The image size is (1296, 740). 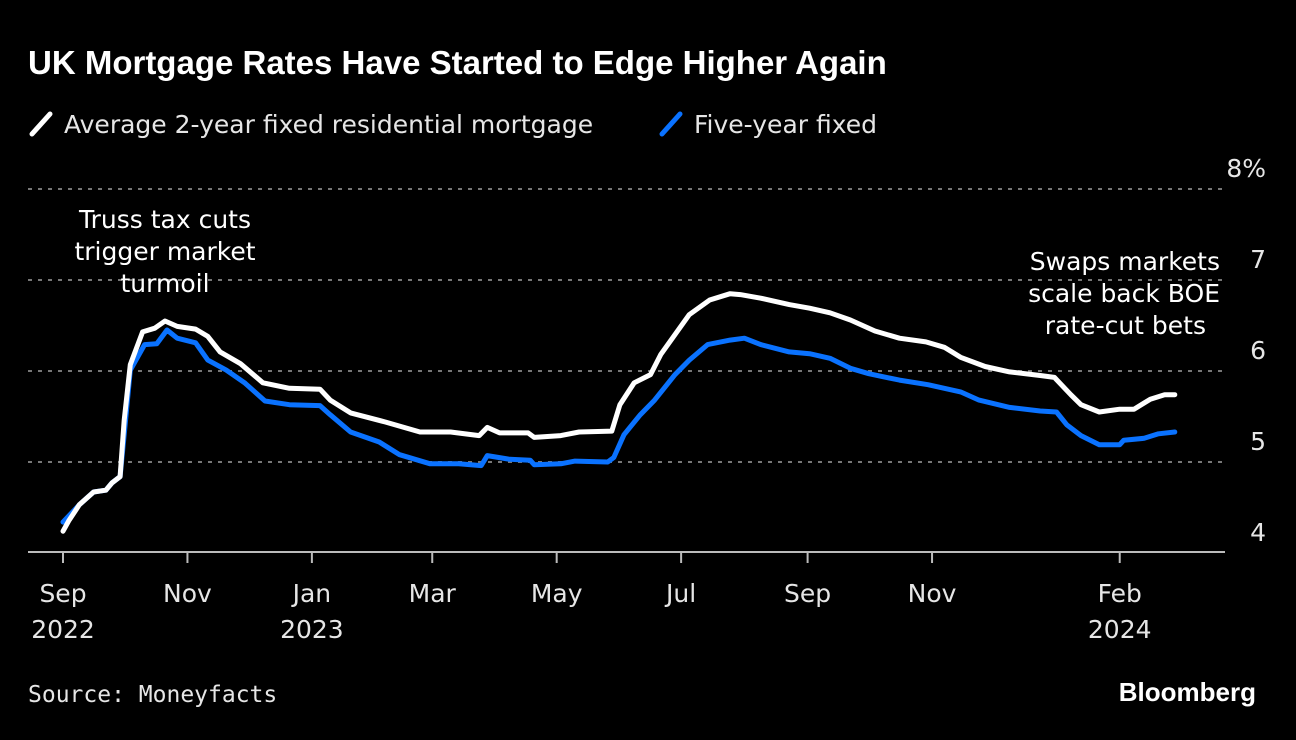 I want to click on x-tick-label: Jul, so click(x=680, y=593).